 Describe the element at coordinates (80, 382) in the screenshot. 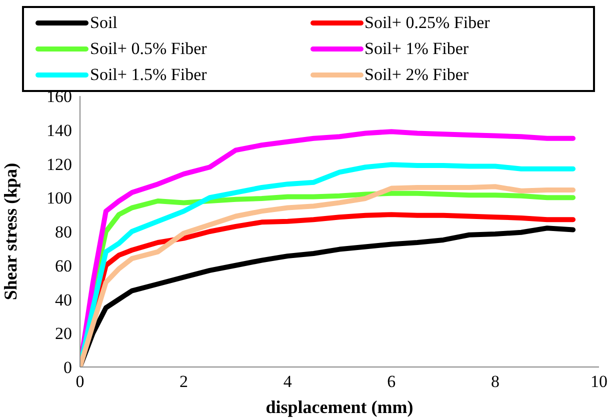

I see `x-tick-label: 0` at that location.